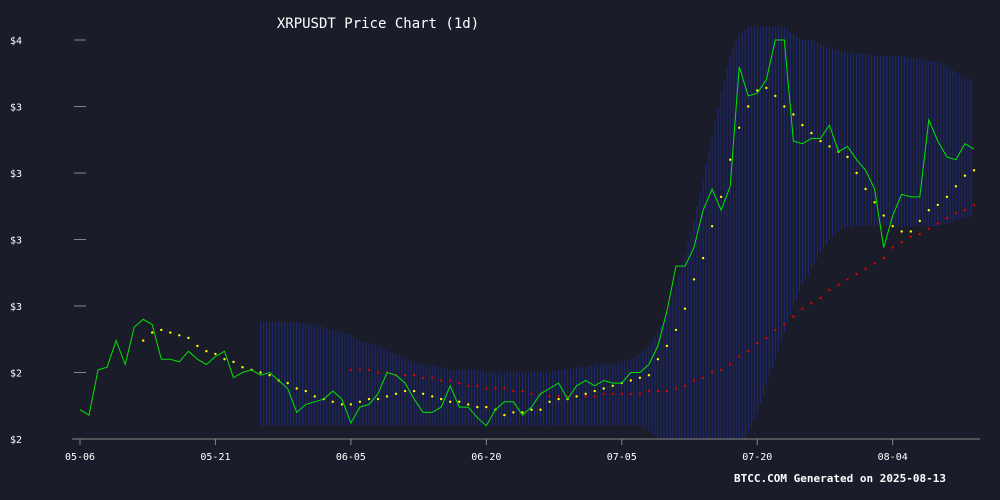  What do you see at coordinates (378, 24) in the screenshot?
I see `chart-title: XRPUSDT Price Chart (1d)` at bounding box center [378, 24].